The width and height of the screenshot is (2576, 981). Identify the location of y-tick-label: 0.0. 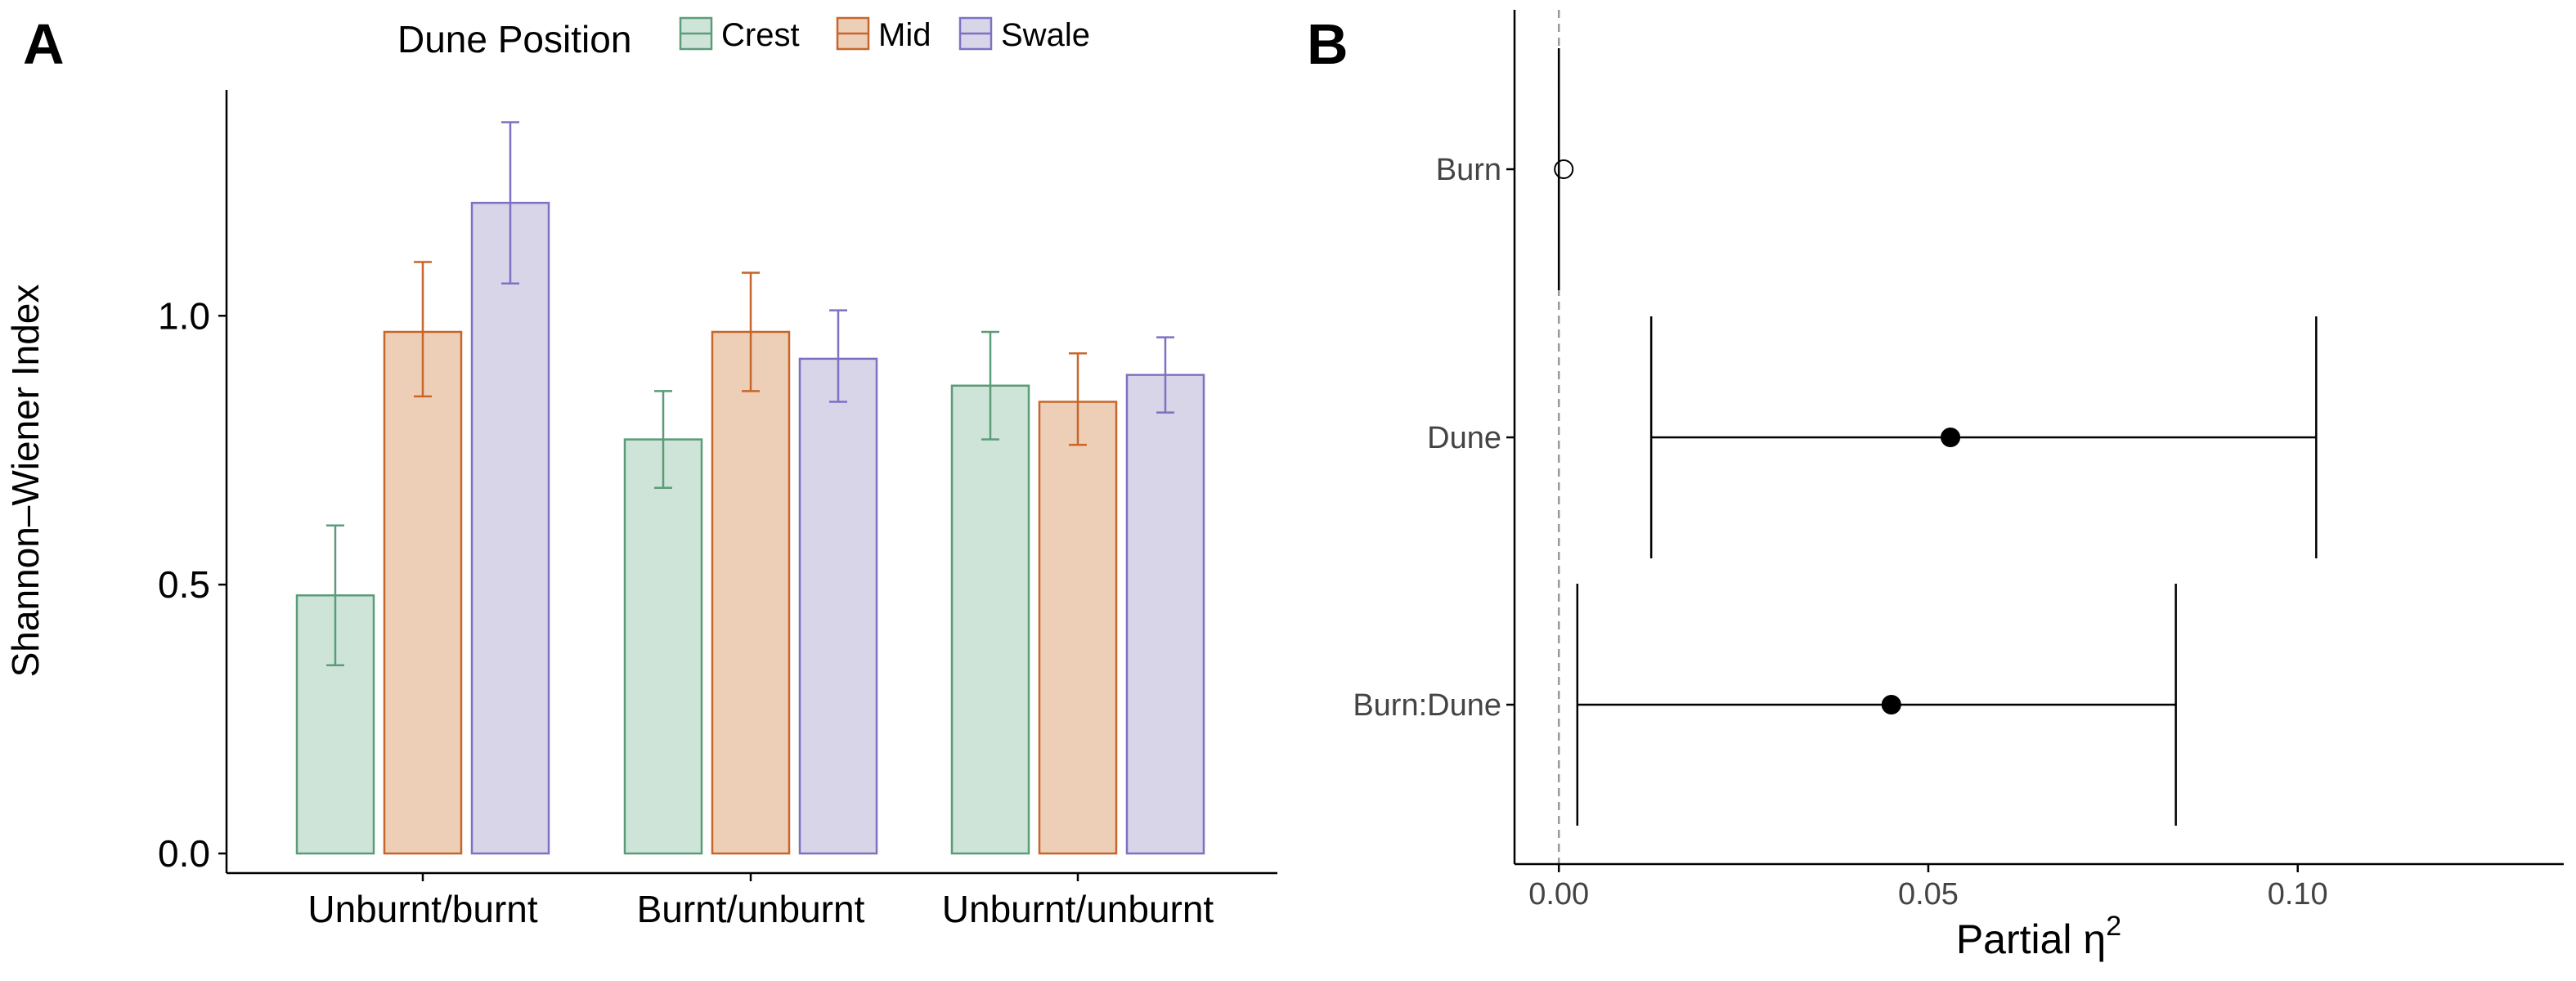
(184, 853).